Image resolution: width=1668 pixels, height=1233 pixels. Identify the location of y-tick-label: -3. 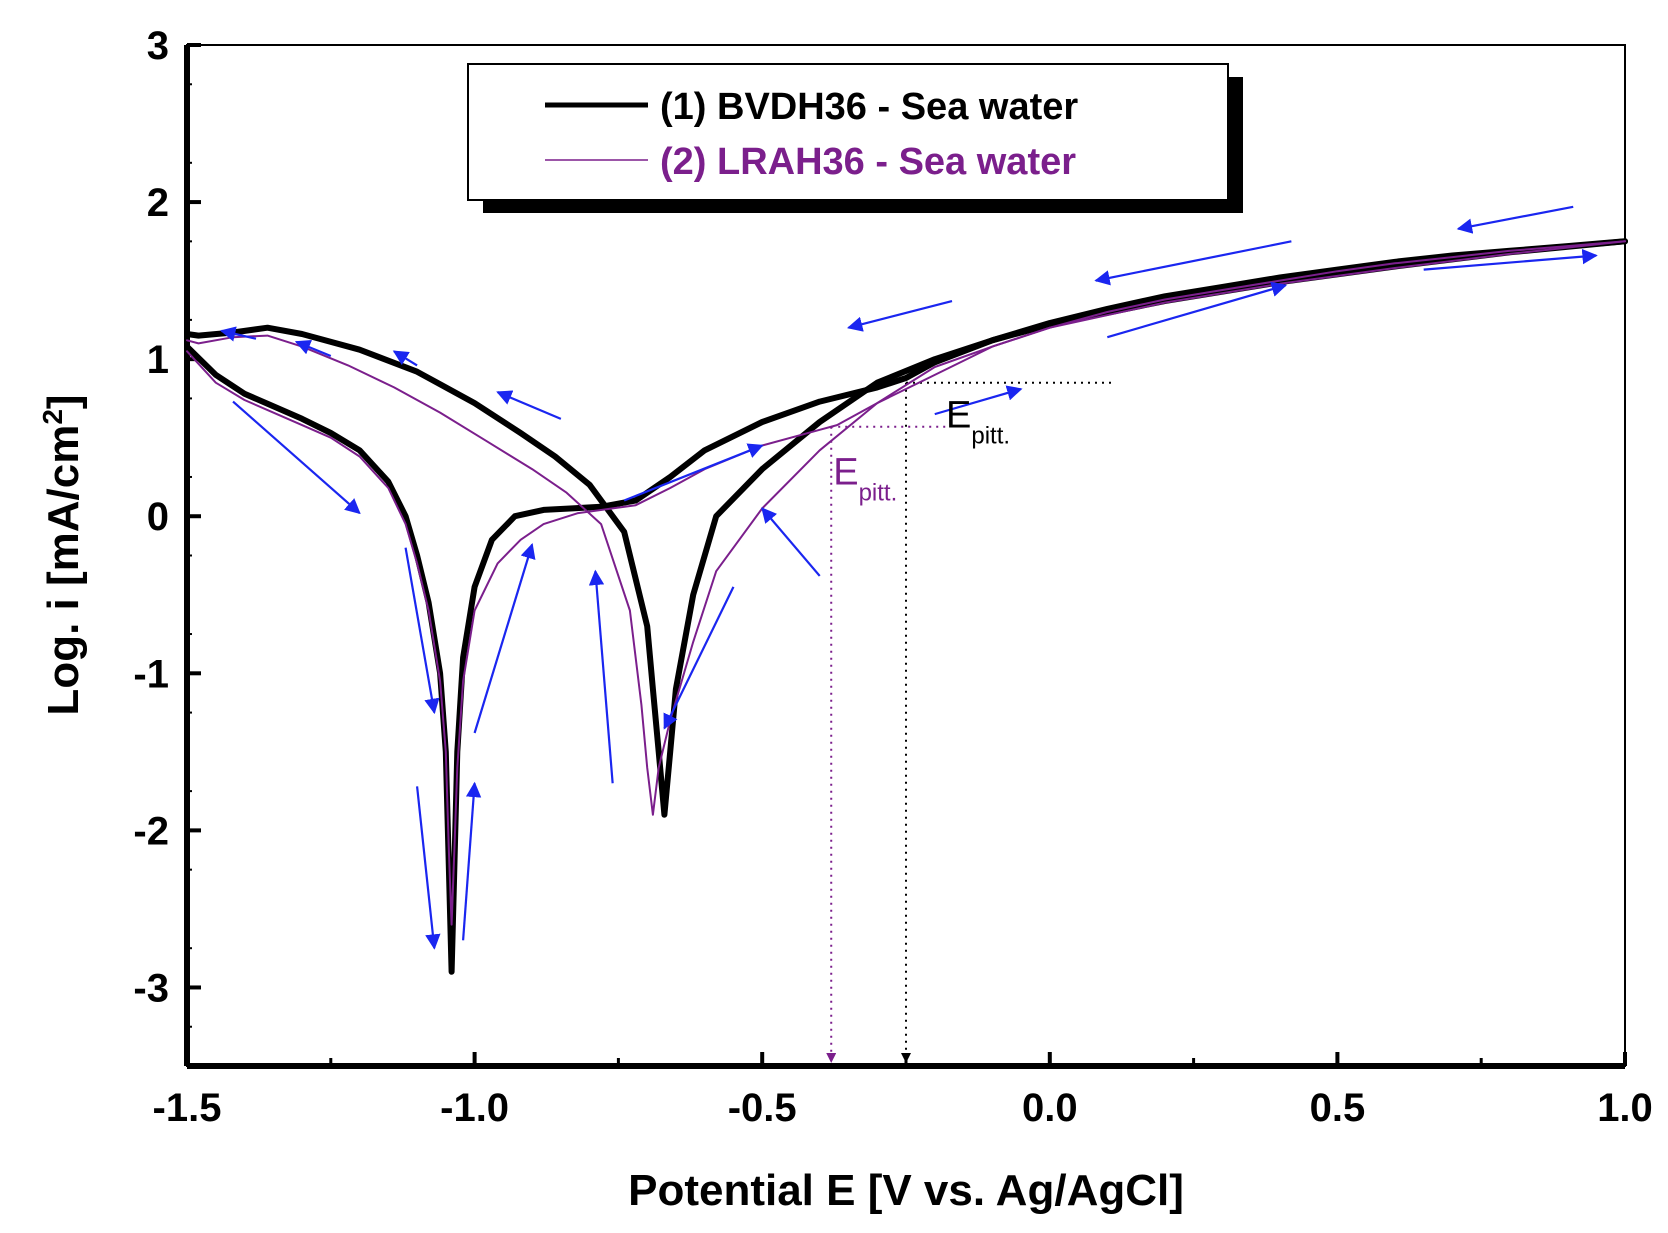
(151, 988).